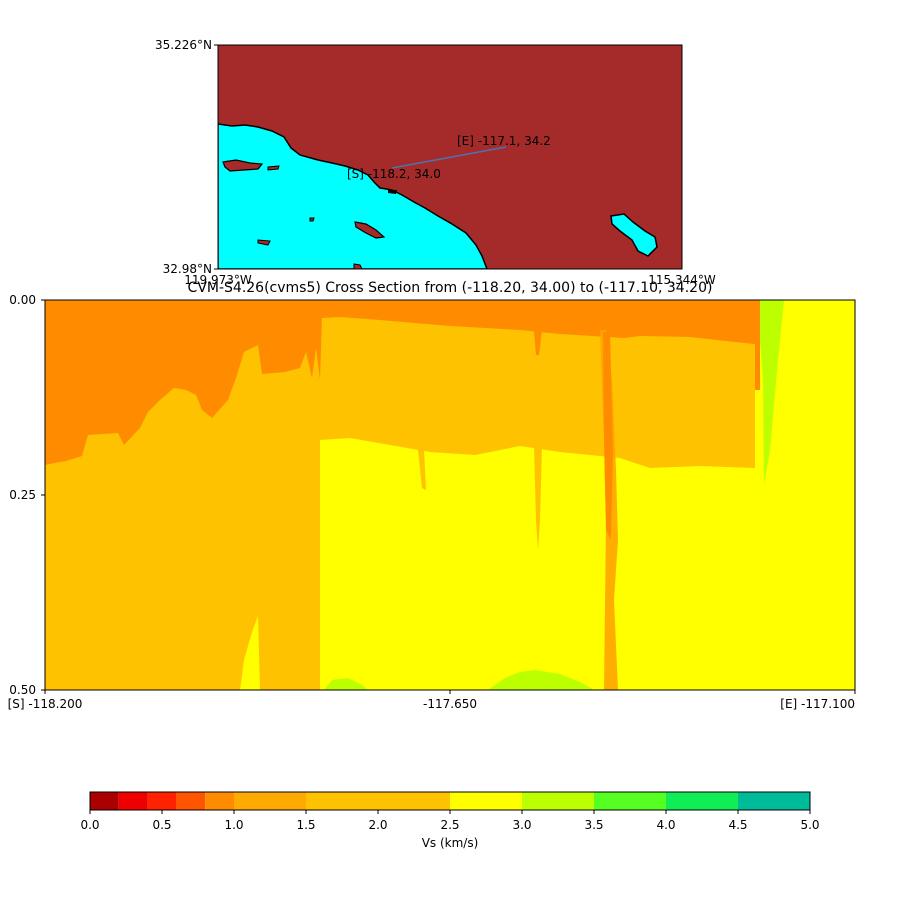 The width and height of the screenshot is (900, 900). Describe the element at coordinates (243, 165) in the screenshot. I see `island-santa-cruz` at that location.